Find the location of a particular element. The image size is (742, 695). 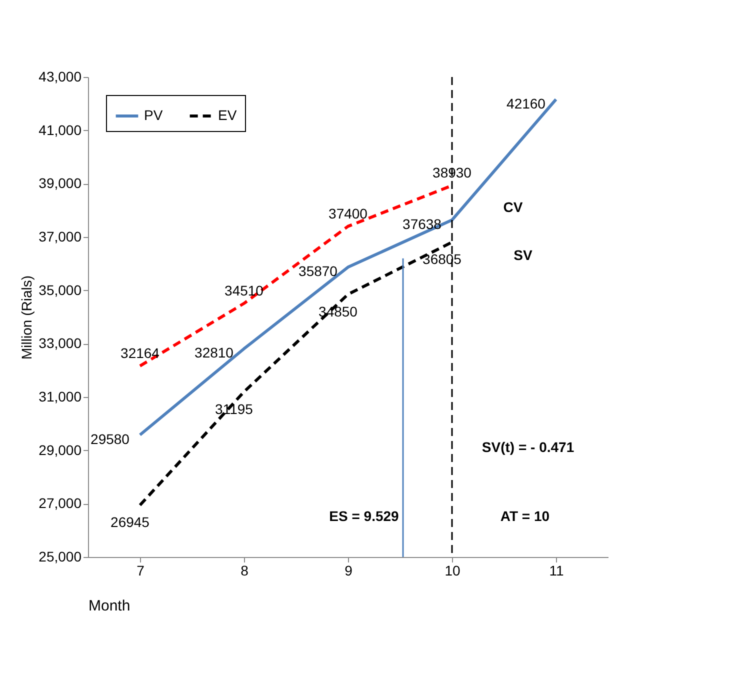

x-axis-title: Month is located at coordinates (109, 606).